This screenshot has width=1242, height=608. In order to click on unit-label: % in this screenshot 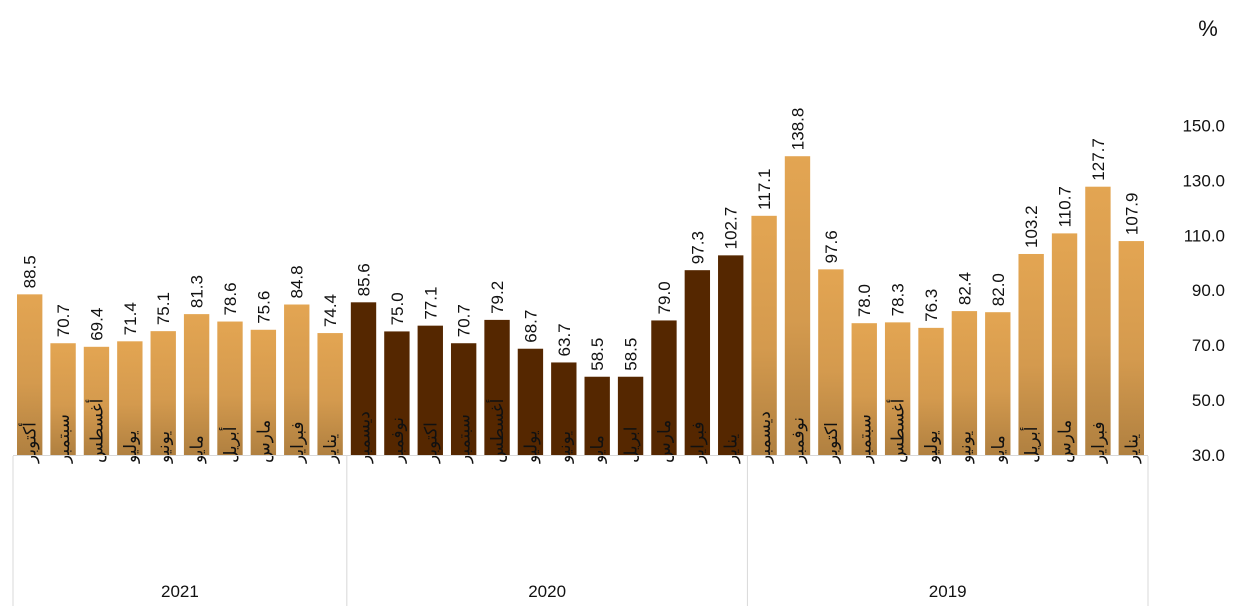, I will do `click(1208, 28)`.